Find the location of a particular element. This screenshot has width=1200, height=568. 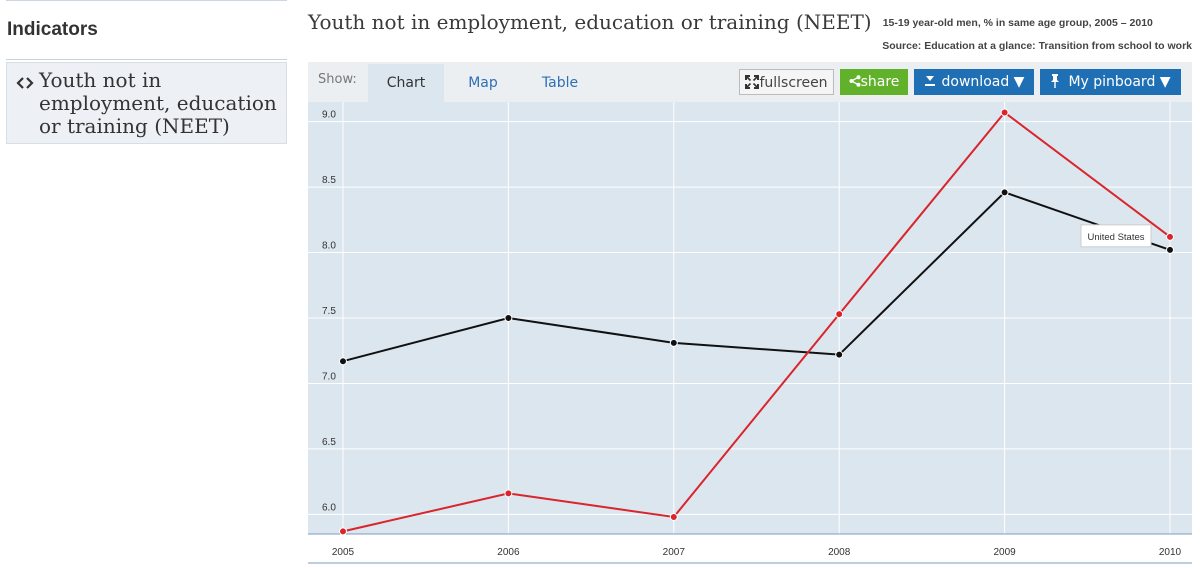

y-tick-label: 6.5 is located at coordinates (329, 442).